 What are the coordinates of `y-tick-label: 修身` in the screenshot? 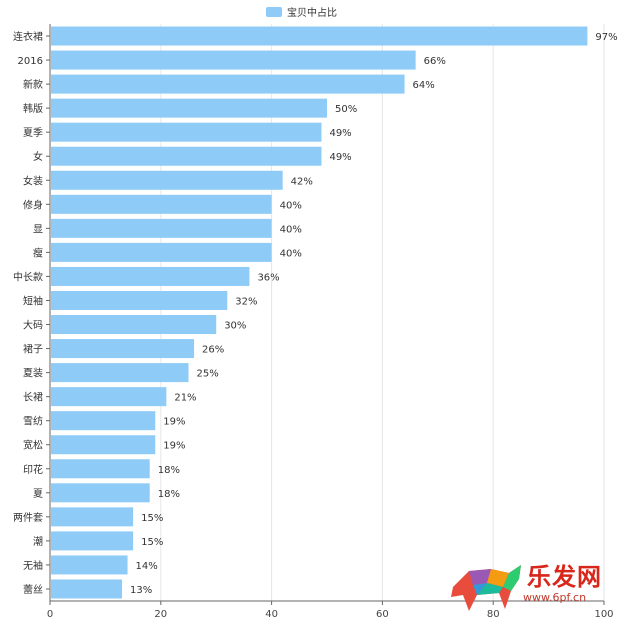 It's located at (33, 204).